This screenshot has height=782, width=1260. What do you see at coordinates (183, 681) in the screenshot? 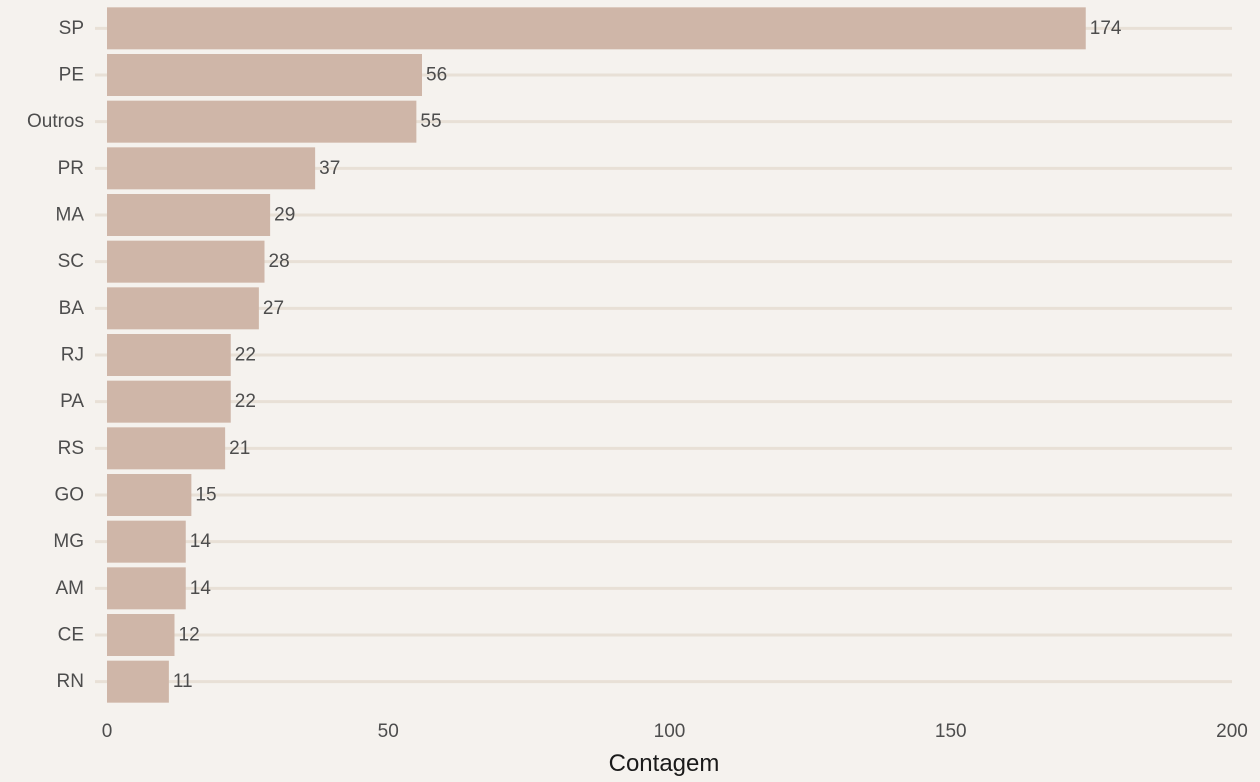
I see `value-label: 11` at bounding box center [183, 681].